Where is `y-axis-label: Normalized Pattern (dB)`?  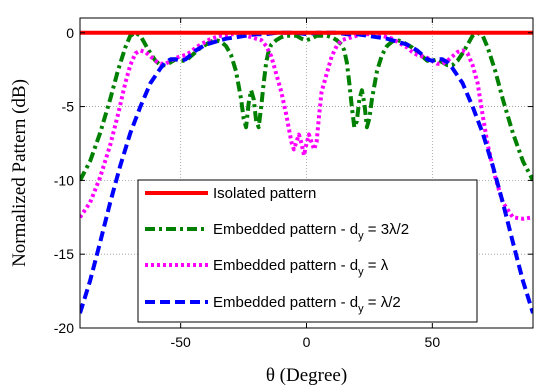
y-axis-label: Normalized Pattern (dB) is located at coordinates (19, 173).